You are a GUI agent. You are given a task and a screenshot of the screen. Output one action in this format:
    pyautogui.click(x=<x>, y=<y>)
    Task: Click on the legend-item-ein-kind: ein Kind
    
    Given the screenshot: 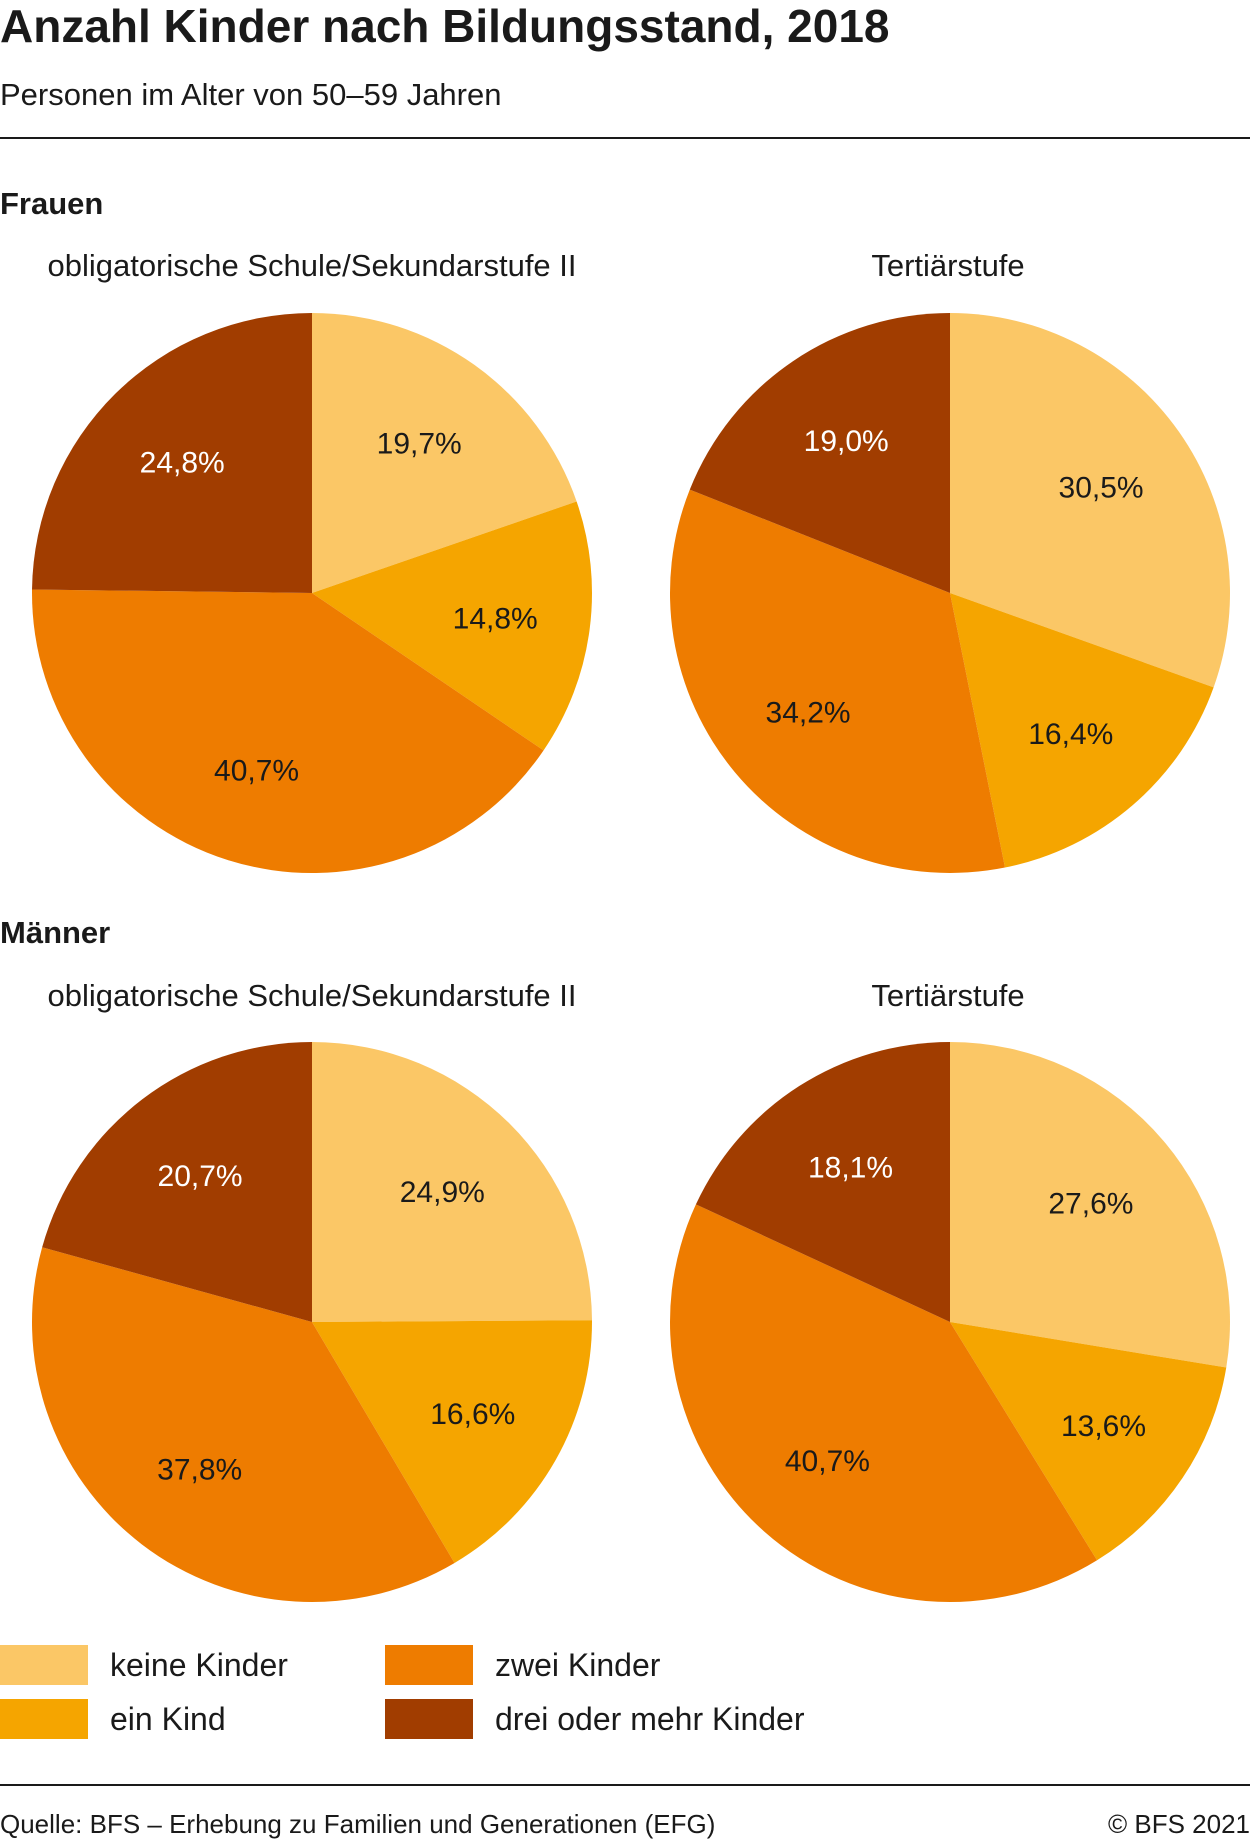 What is the action you would take?
    pyautogui.click(x=160, y=1719)
    